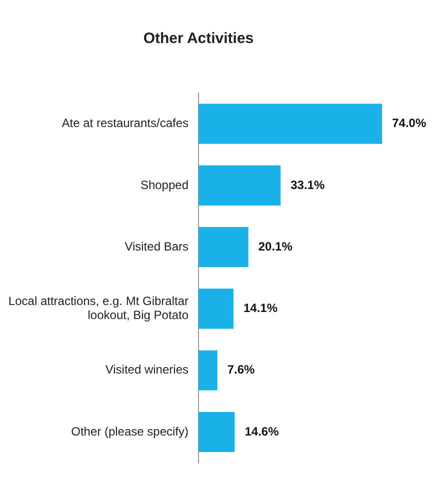  Describe the element at coordinates (262, 431) in the screenshot. I see `data-label: 14.6%` at that location.